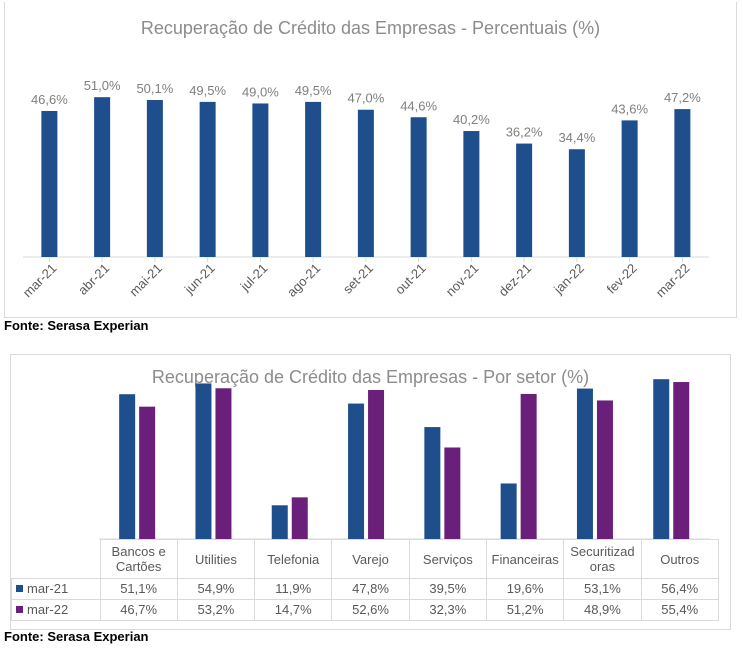 The height and width of the screenshot is (653, 743). I want to click on table-cell-mar-21-Varejo: 47,8%, so click(370, 589).